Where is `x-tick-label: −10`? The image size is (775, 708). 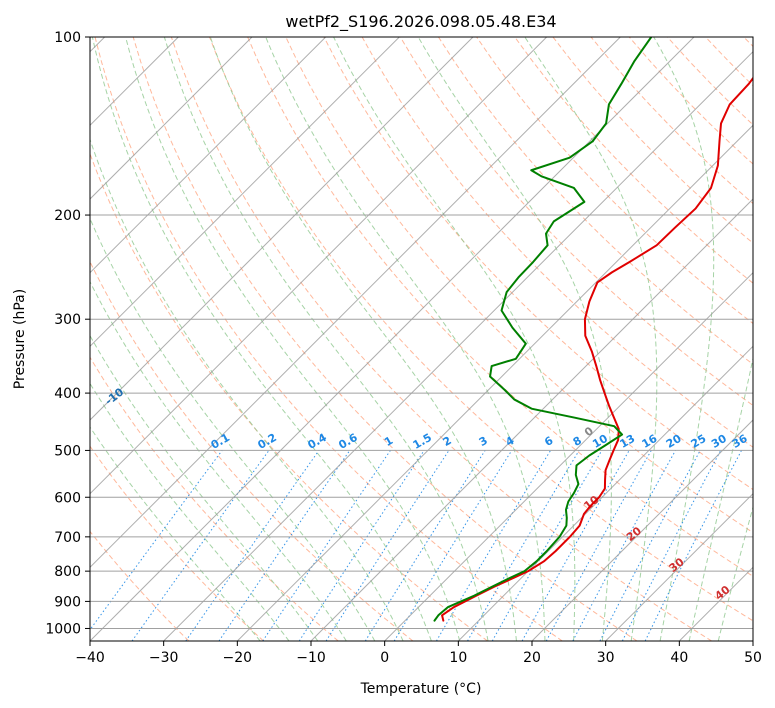
x-tick-label: −10 is located at coordinates (311, 658).